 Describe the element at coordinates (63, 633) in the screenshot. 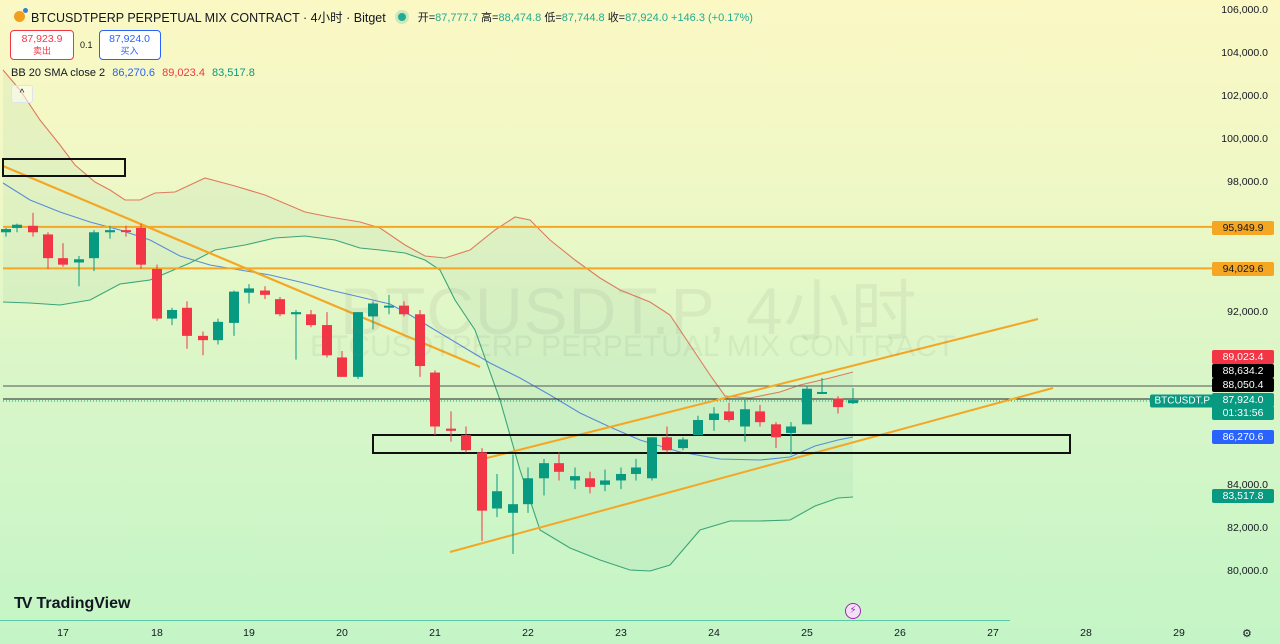

I see `time-label: 17` at that location.